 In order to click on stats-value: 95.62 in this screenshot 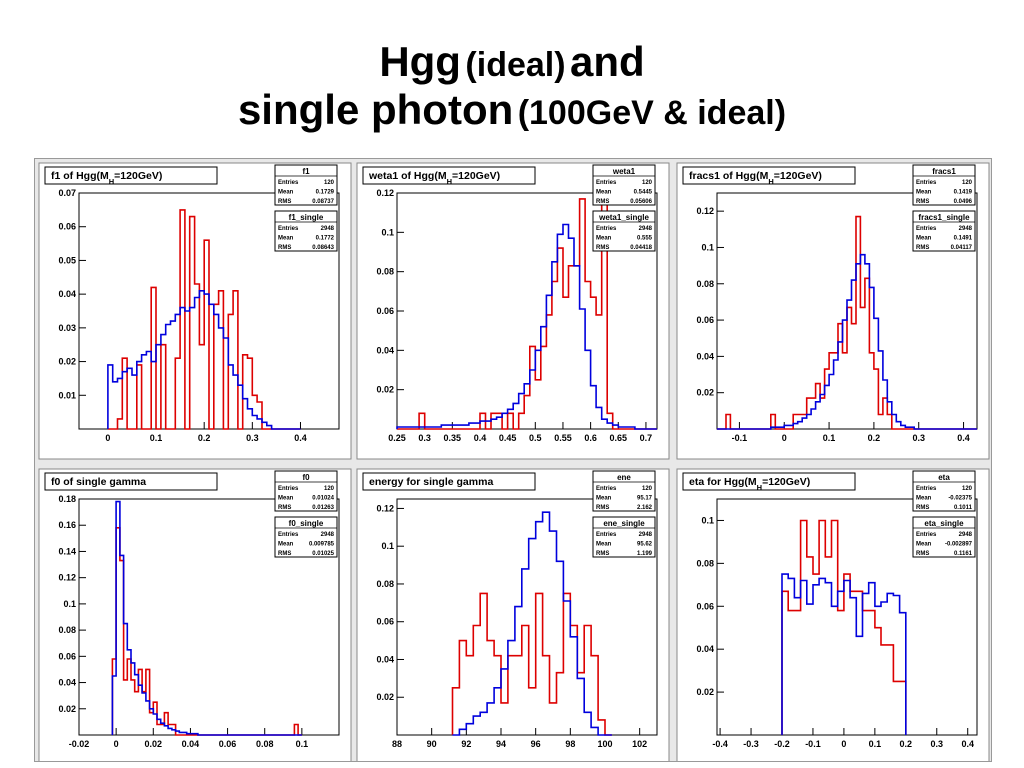, I will do `click(645, 545)`.